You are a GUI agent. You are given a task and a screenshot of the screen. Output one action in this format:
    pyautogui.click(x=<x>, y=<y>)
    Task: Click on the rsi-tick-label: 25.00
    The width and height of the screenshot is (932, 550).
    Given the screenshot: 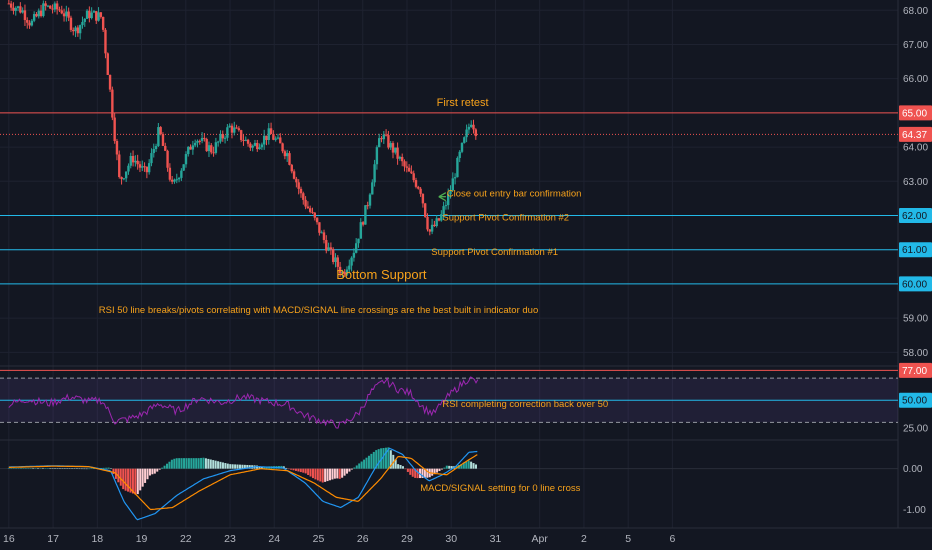 What is the action you would take?
    pyautogui.click(x=915, y=428)
    